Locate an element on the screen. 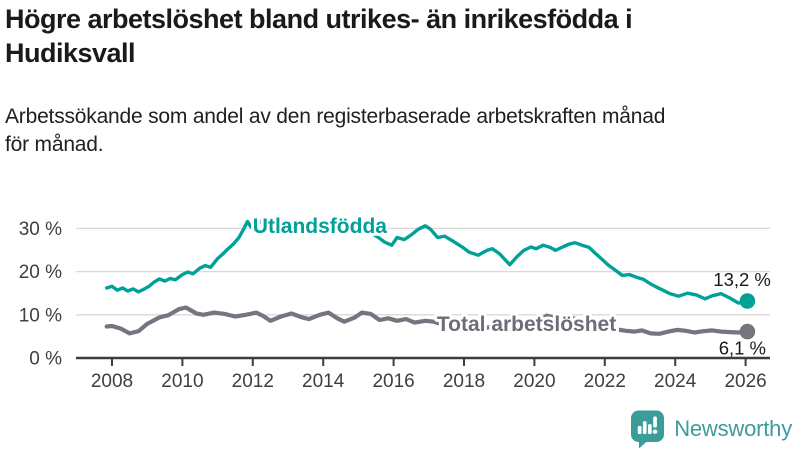  x-axis-tick-label: 2026 is located at coordinates (745, 381).